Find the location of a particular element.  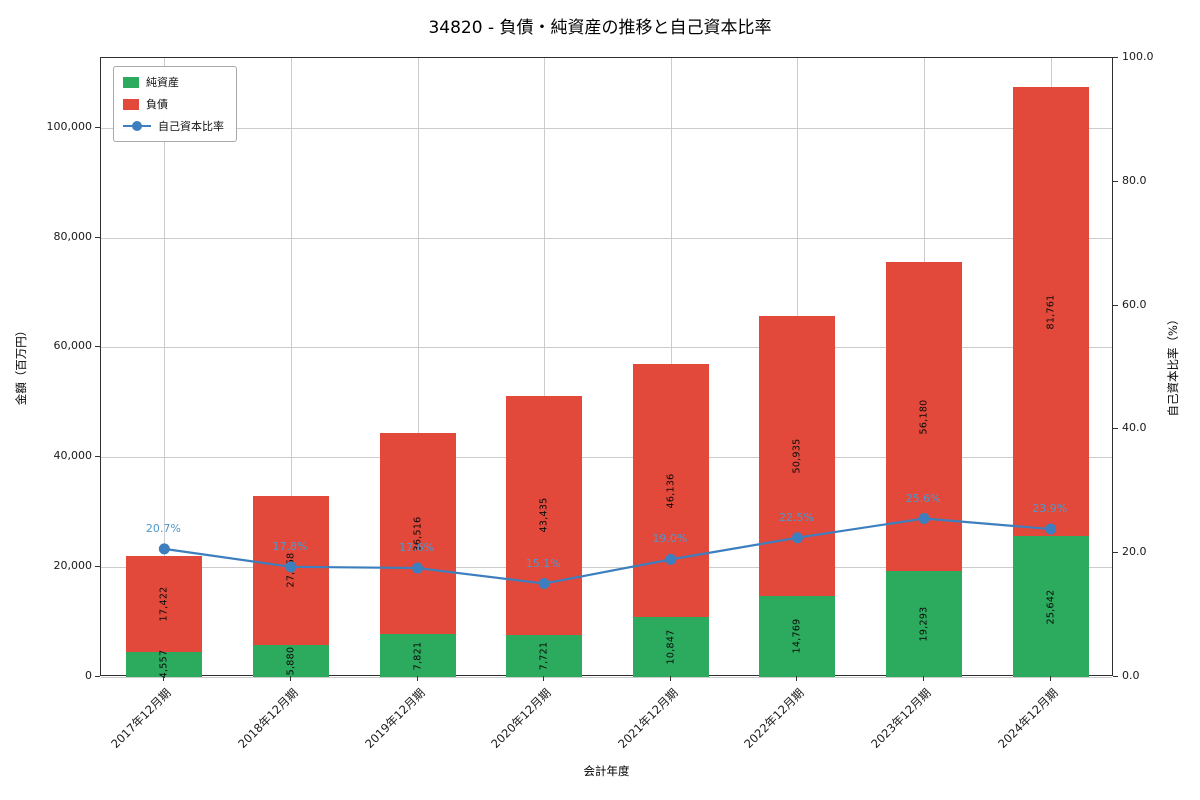

ratio-value-label: 19.0% is located at coordinates (670, 539).